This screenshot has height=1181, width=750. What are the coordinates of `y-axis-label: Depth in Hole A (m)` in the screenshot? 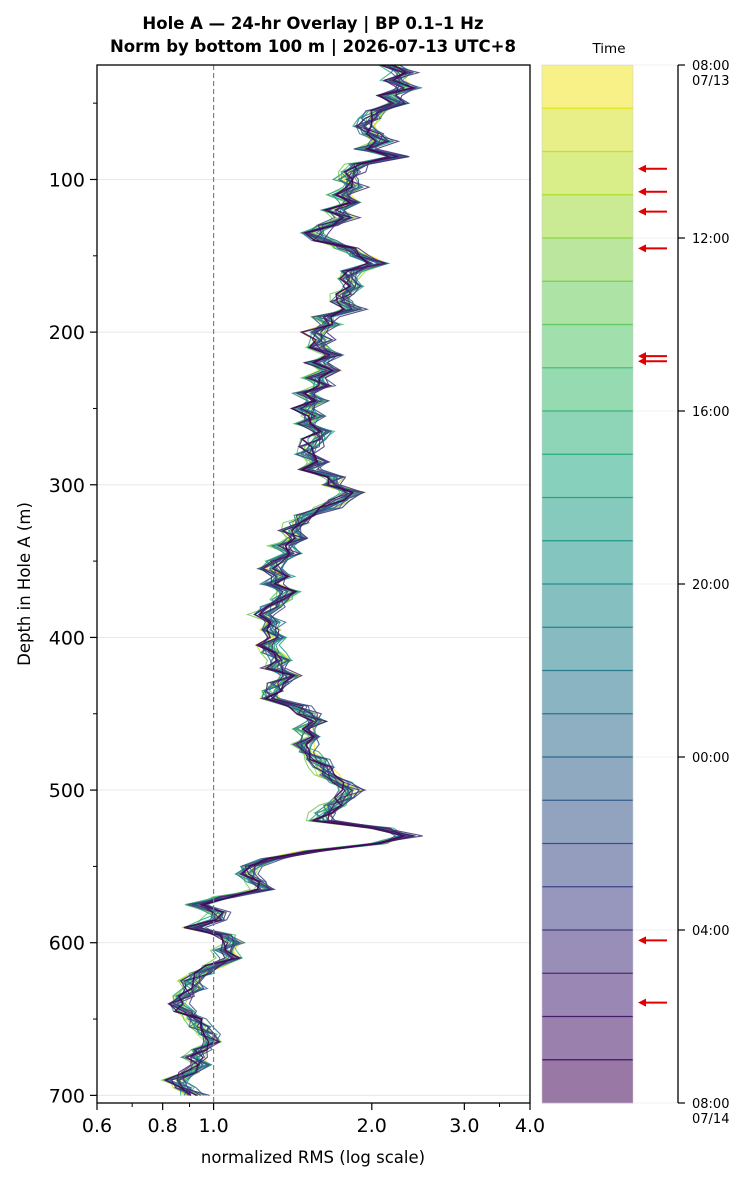 It's located at (24, 584).